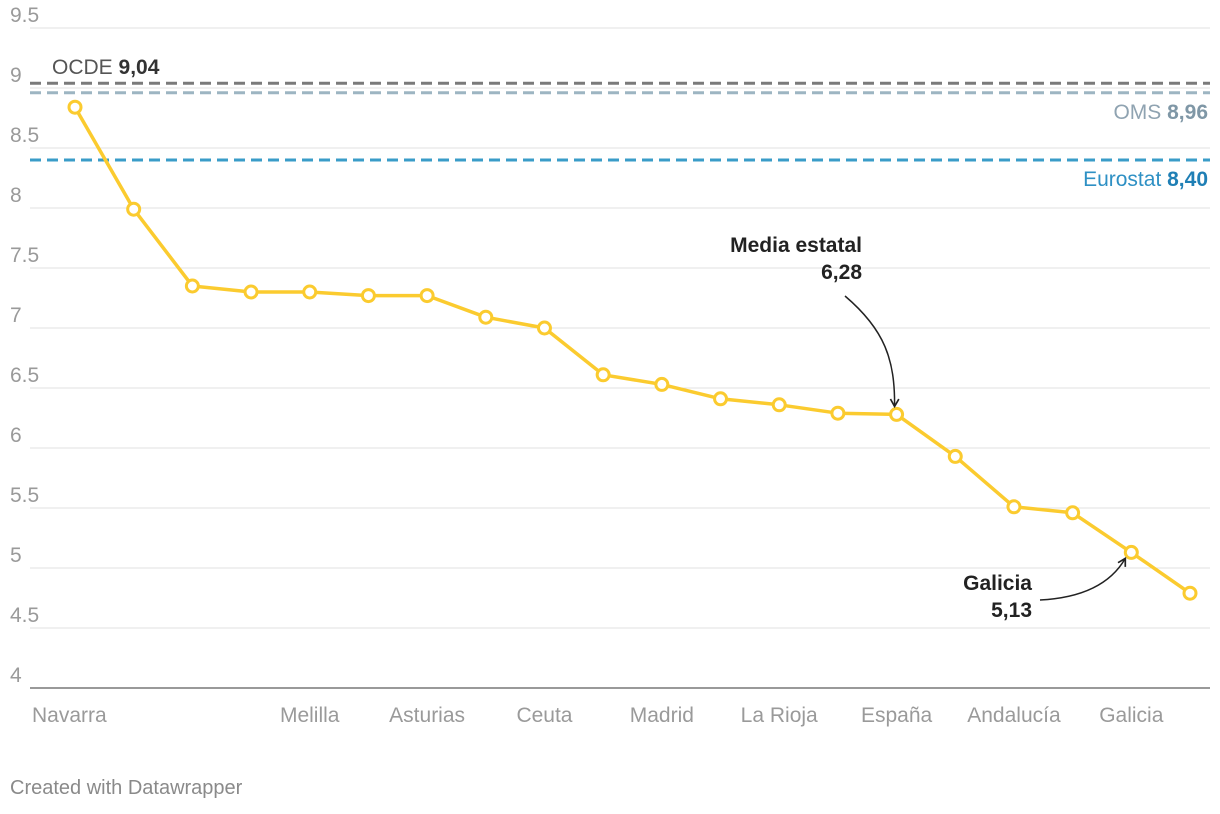  Describe the element at coordinates (897, 715) in the screenshot. I see `x-tick-label: España` at that location.